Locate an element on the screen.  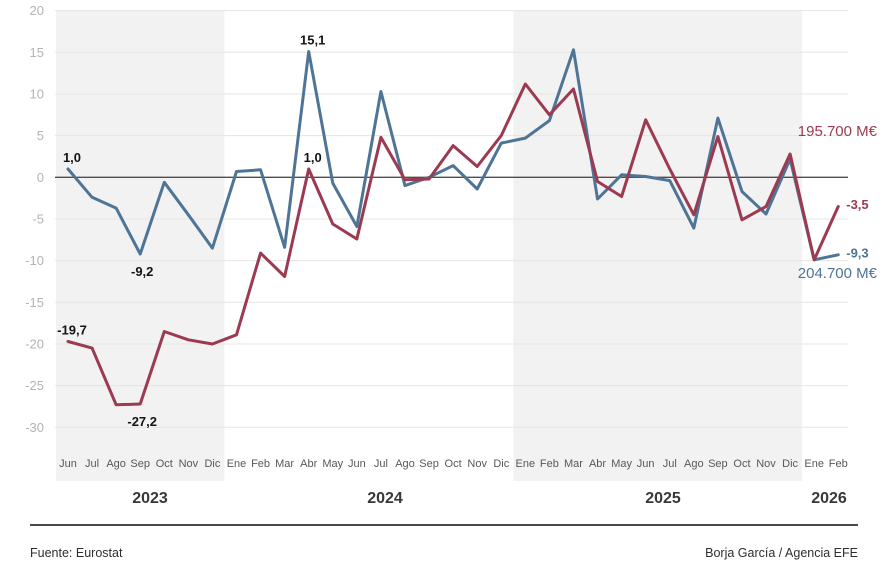
y-tick-label: -30 is located at coordinates (34, 427).